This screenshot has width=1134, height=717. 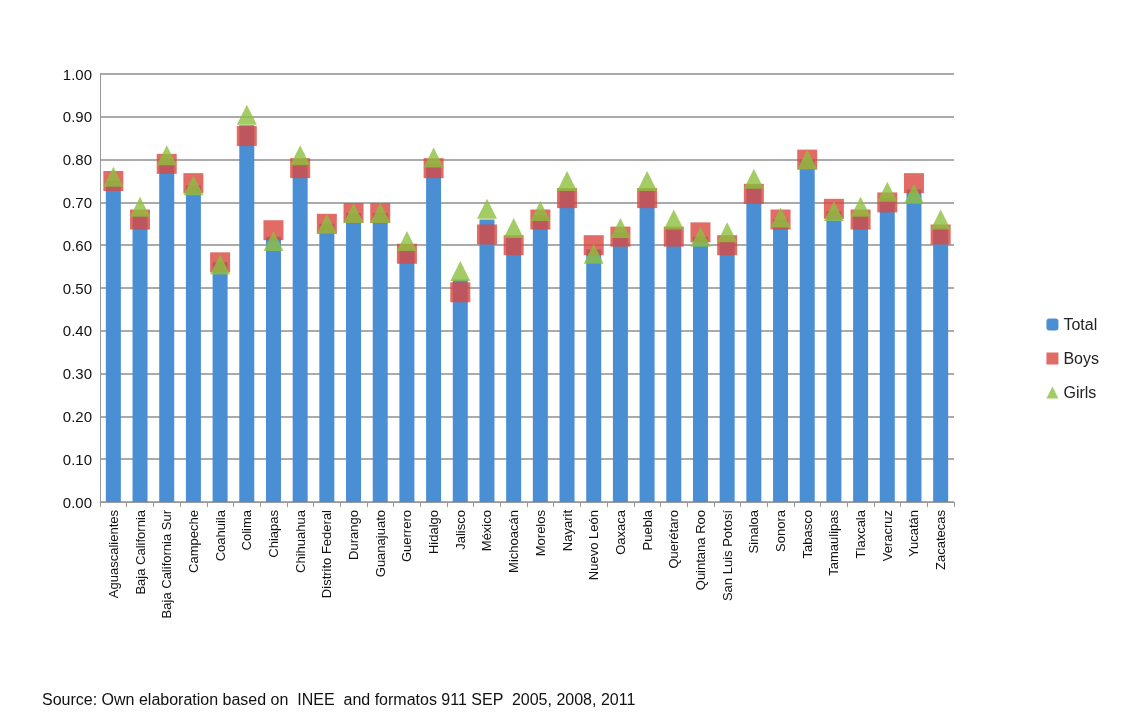 I want to click on x-tick-label: Veracruz, so click(x=887, y=536).